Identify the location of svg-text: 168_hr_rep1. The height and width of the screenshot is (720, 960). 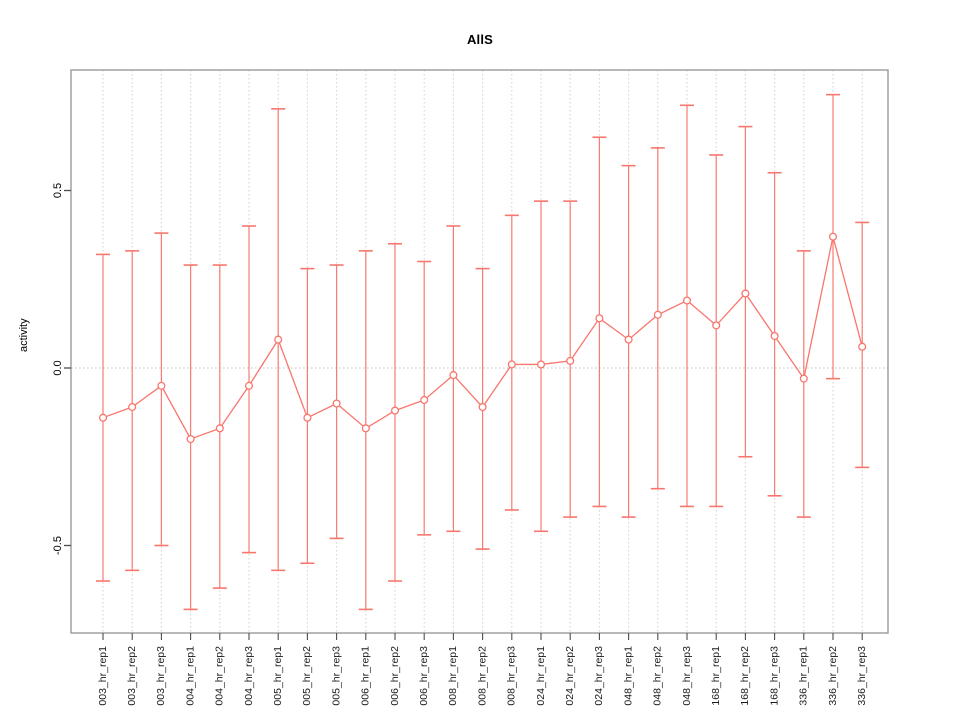
(716, 676).